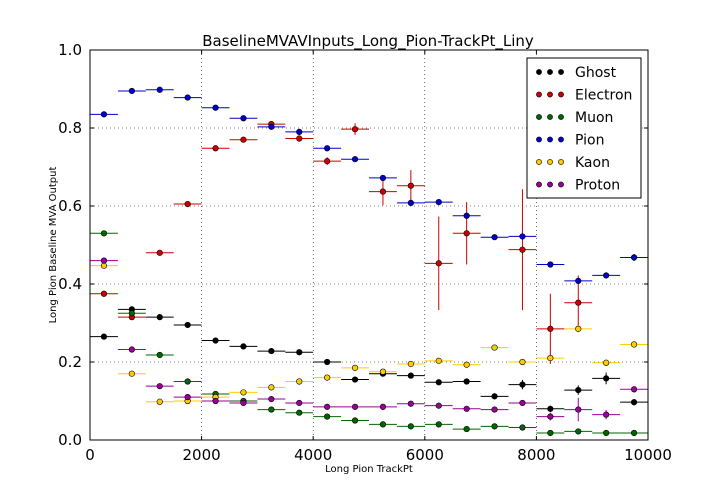 Image resolution: width=720 pixels, height=504 pixels. I want to click on x-tick-label: 0, so click(90, 455).